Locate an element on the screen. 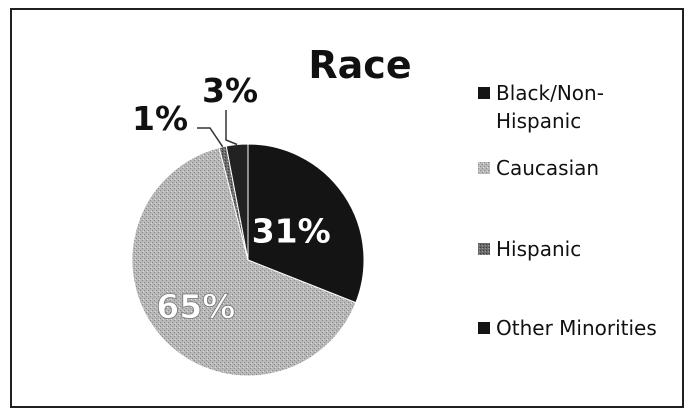  chart-title: Race is located at coordinates (359, 65).